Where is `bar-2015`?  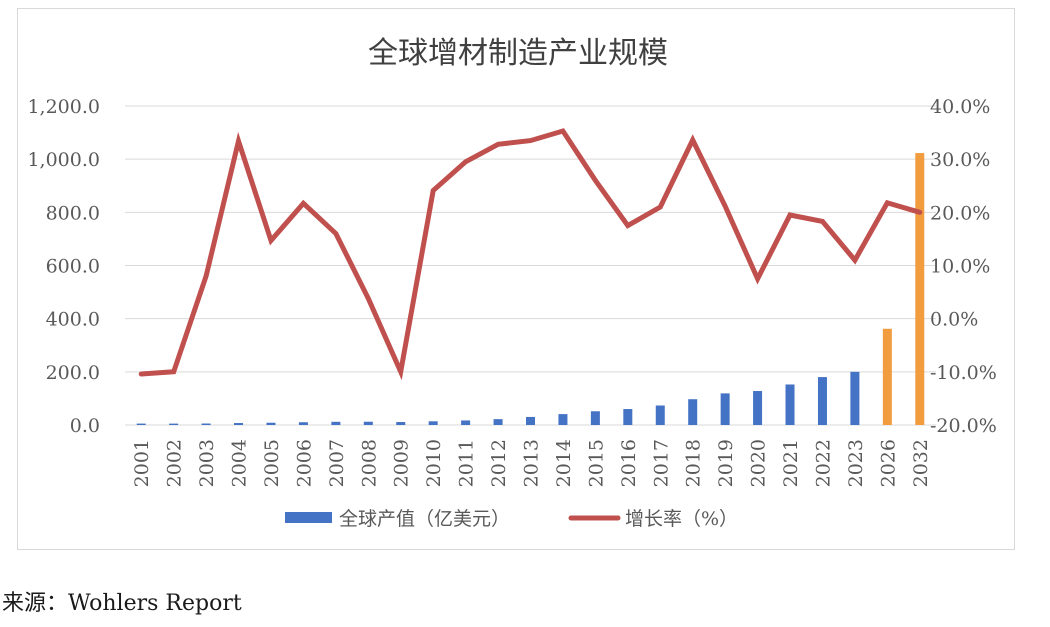 bar-2015 is located at coordinates (595, 418).